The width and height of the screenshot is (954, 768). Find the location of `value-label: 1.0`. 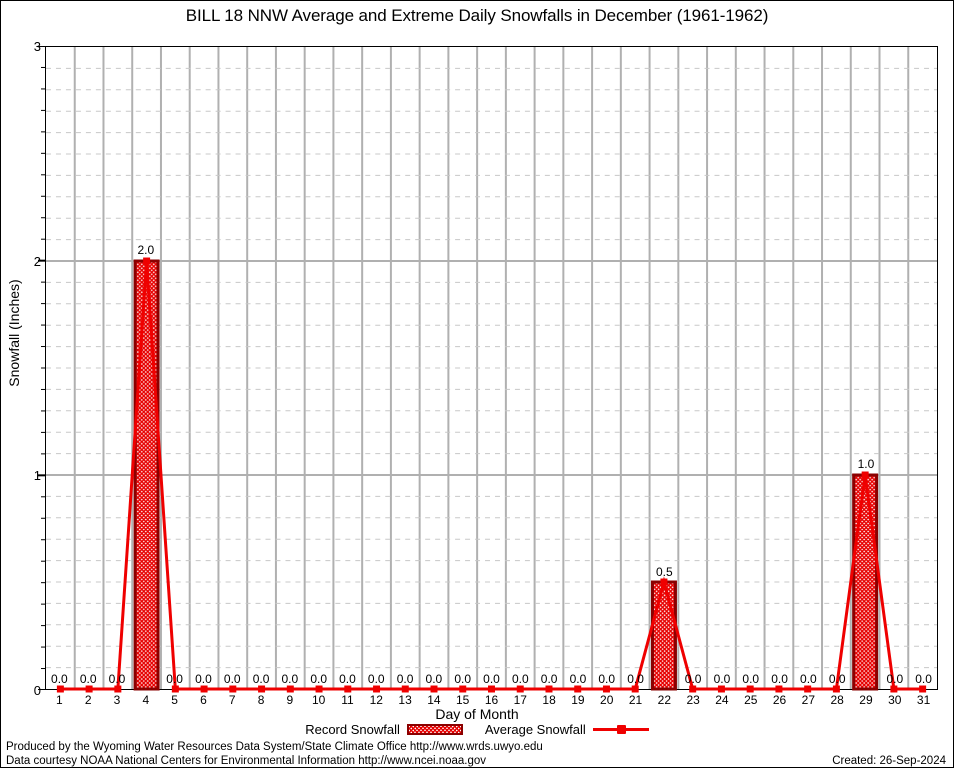

value-label: 1.0 is located at coordinates (866, 464).